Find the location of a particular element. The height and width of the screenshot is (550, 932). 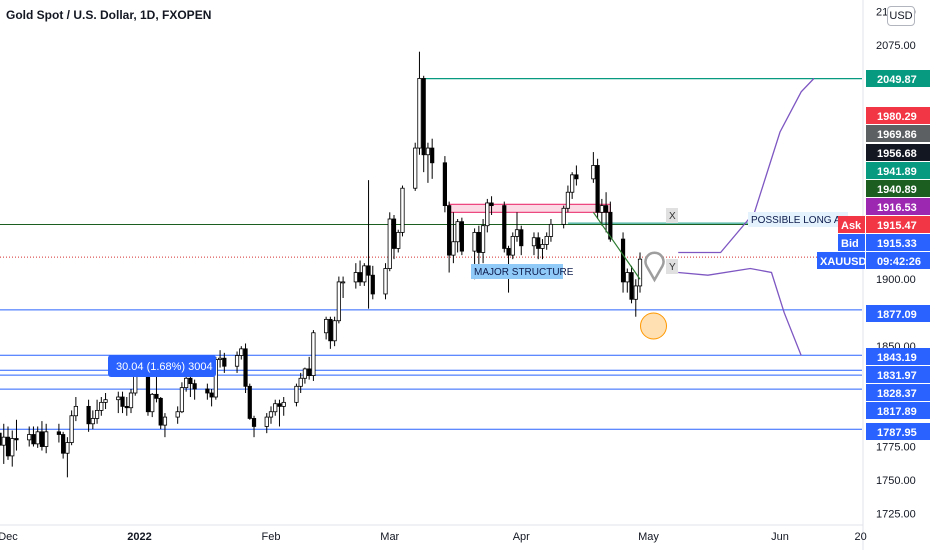

x-tick-label: Jun is located at coordinates (780, 537).